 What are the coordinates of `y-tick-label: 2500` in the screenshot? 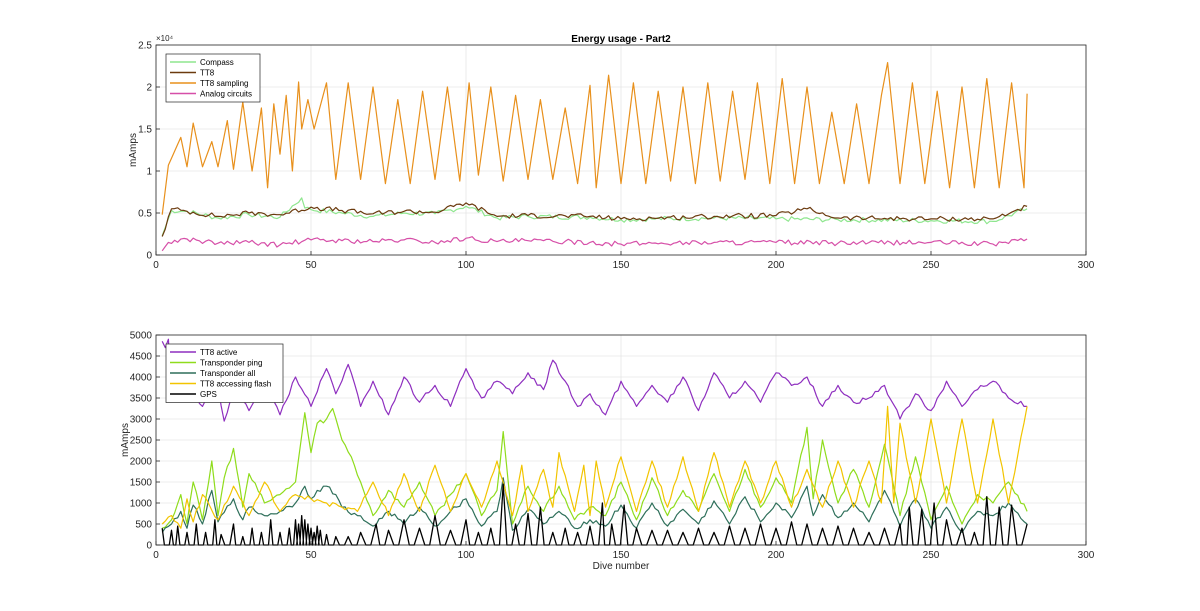 It's located at (141, 441).